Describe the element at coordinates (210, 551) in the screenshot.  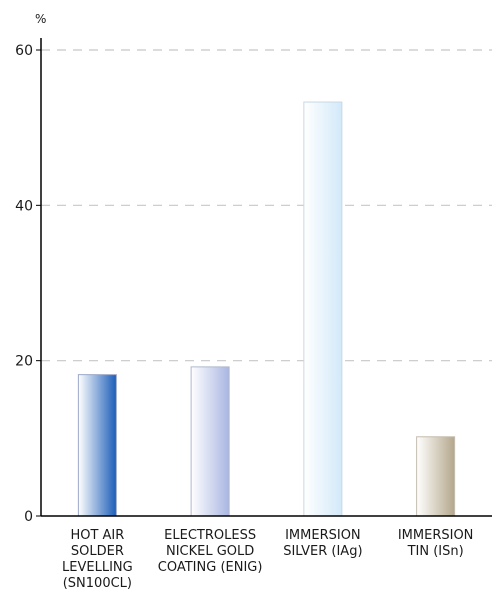
I see `x-category-label: ELECTROLESS NICKEL GOLD COATING (ENIG)` at that location.